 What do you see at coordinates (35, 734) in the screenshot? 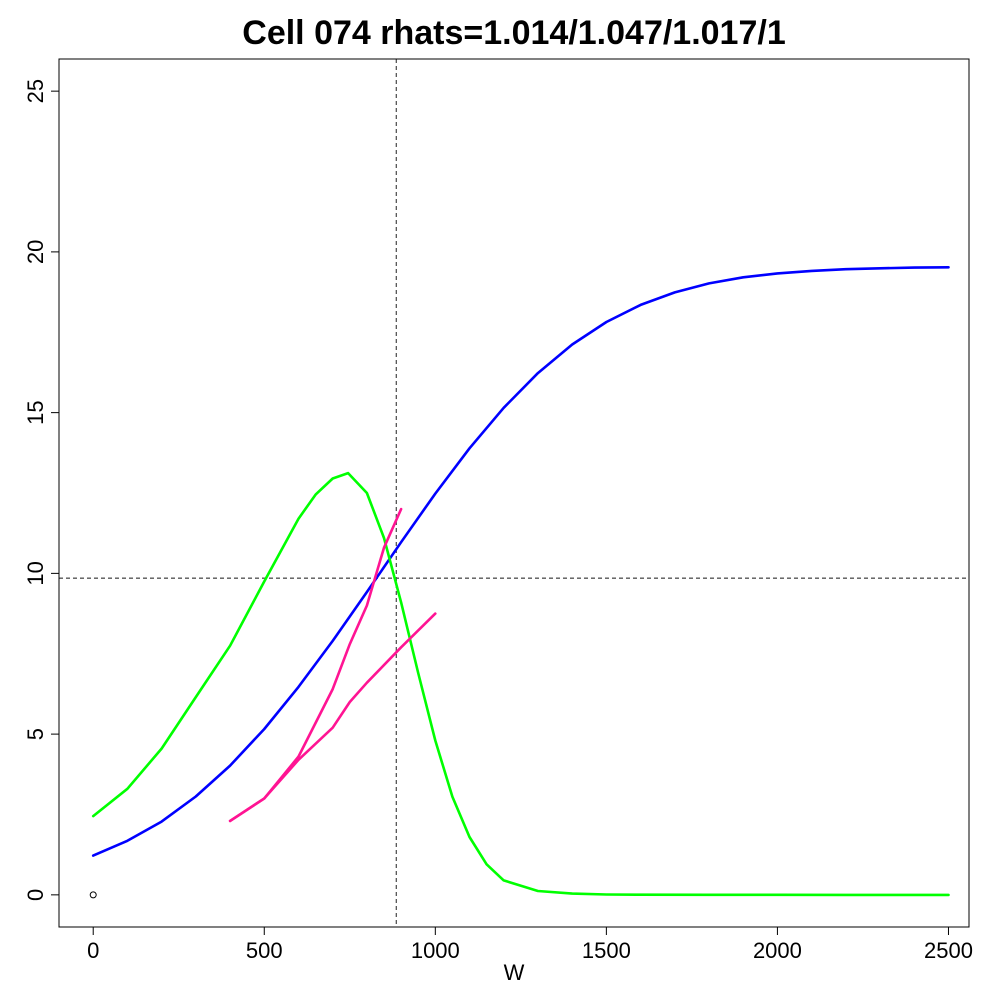
I see `y-tick-label-5: 5` at bounding box center [35, 734].